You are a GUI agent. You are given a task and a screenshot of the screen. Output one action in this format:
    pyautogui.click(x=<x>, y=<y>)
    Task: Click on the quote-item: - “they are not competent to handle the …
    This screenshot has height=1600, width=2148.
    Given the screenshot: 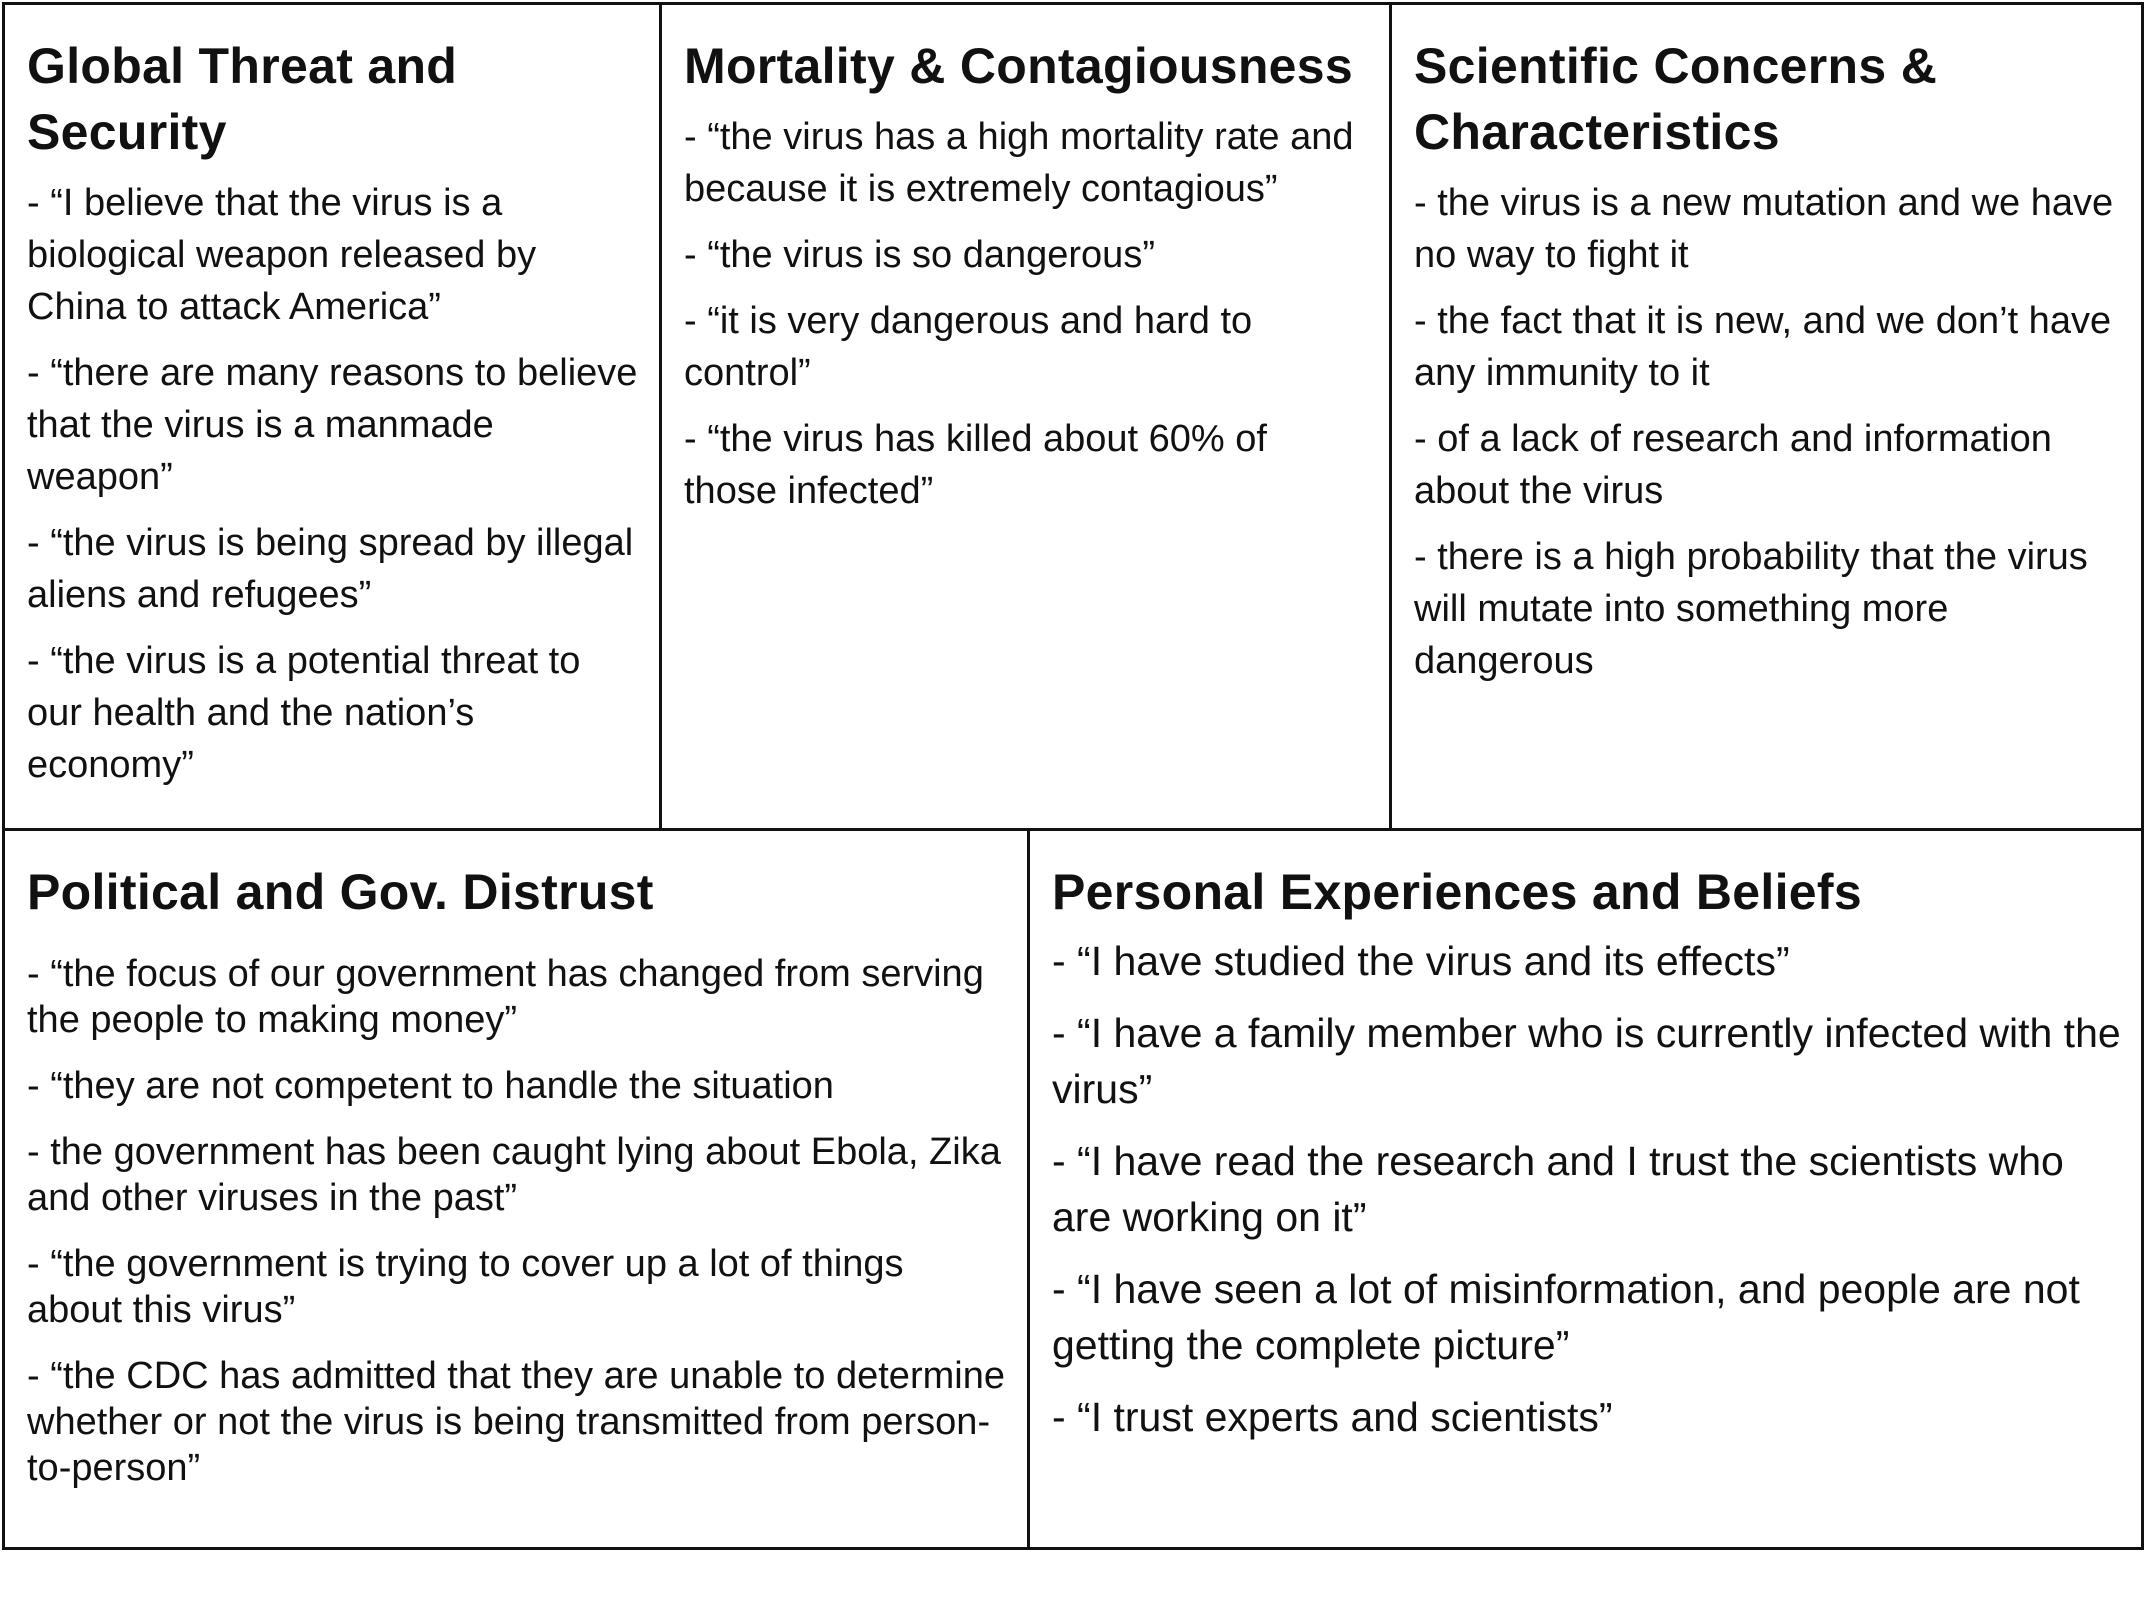 What is the action you would take?
    pyautogui.click(x=430, y=1086)
    